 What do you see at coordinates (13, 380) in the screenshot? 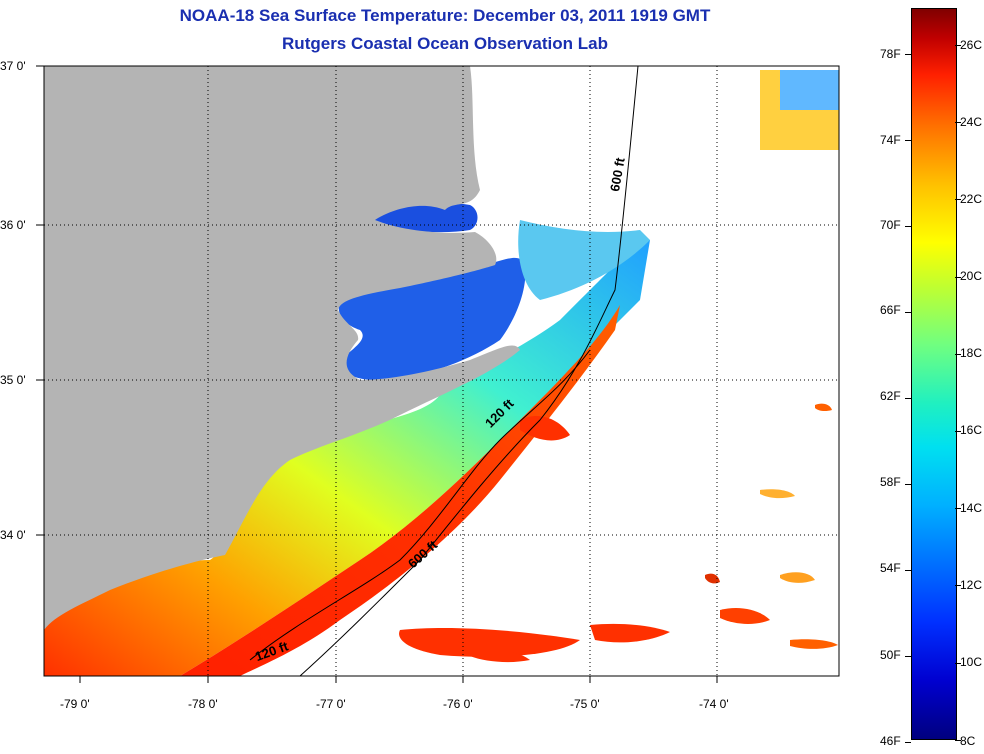
I see `lat-label: 35 0'` at bounding box center [13, 380].